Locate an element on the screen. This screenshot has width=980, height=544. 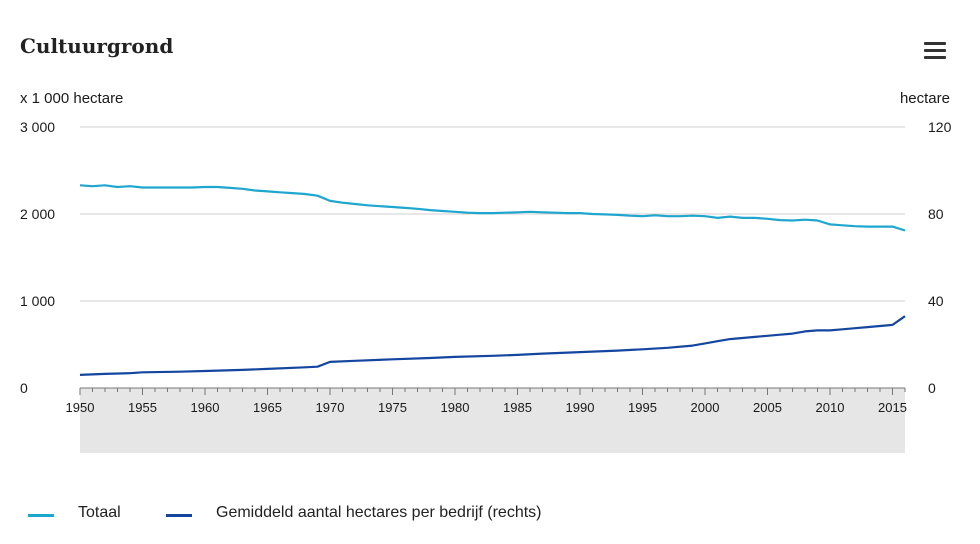
y-right-tick-label: 0 is located at coordinates (932, 388).